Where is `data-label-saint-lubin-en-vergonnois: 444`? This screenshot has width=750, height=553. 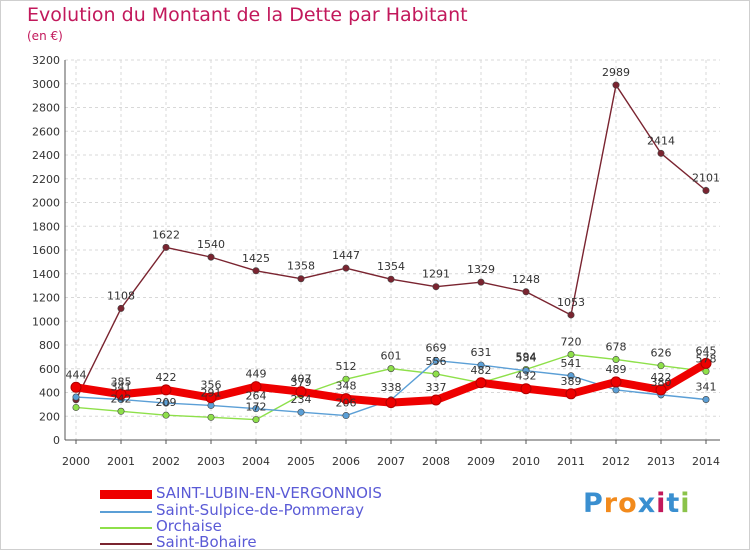 data-label-saint-lubin-en-vergonnois: 444 is located at coordinates (76, 374).